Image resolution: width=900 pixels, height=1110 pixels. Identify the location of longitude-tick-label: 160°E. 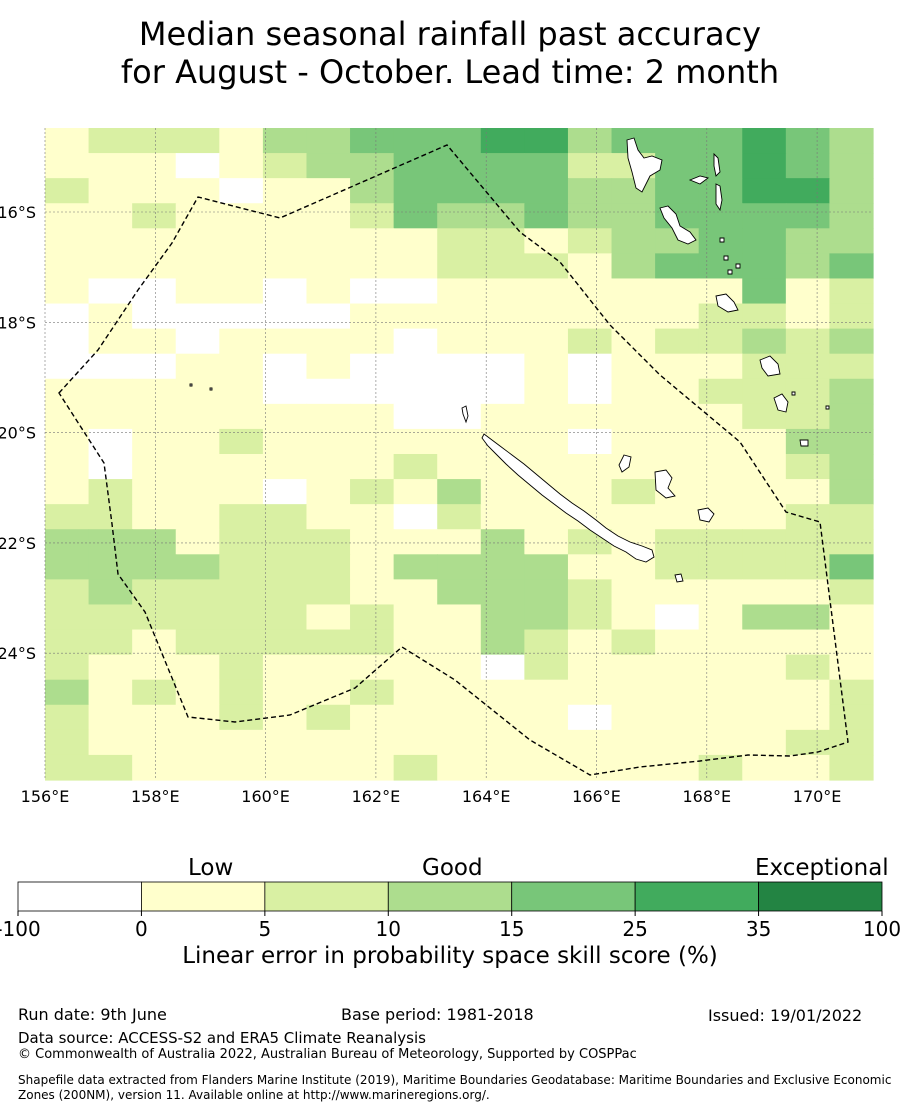
(265, 796).